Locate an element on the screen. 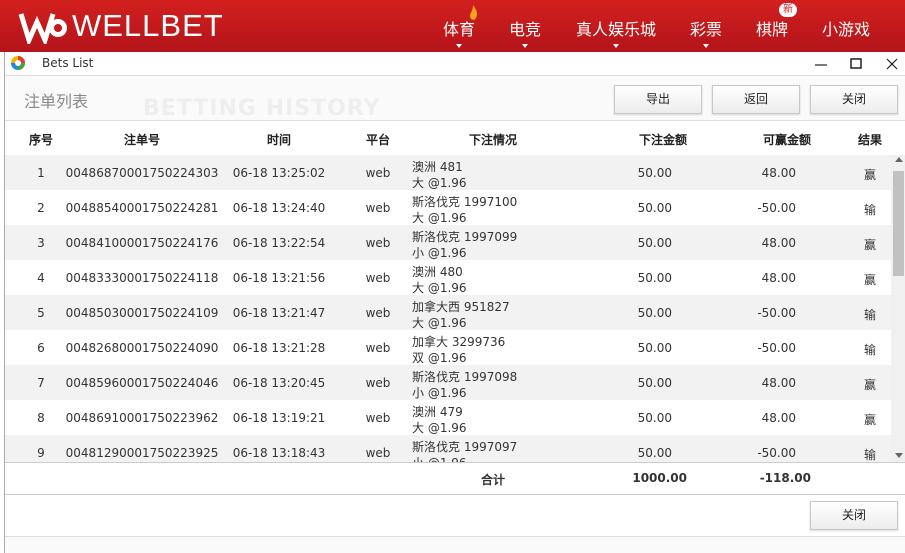  footer-bar is located at coordinates (455, 544).